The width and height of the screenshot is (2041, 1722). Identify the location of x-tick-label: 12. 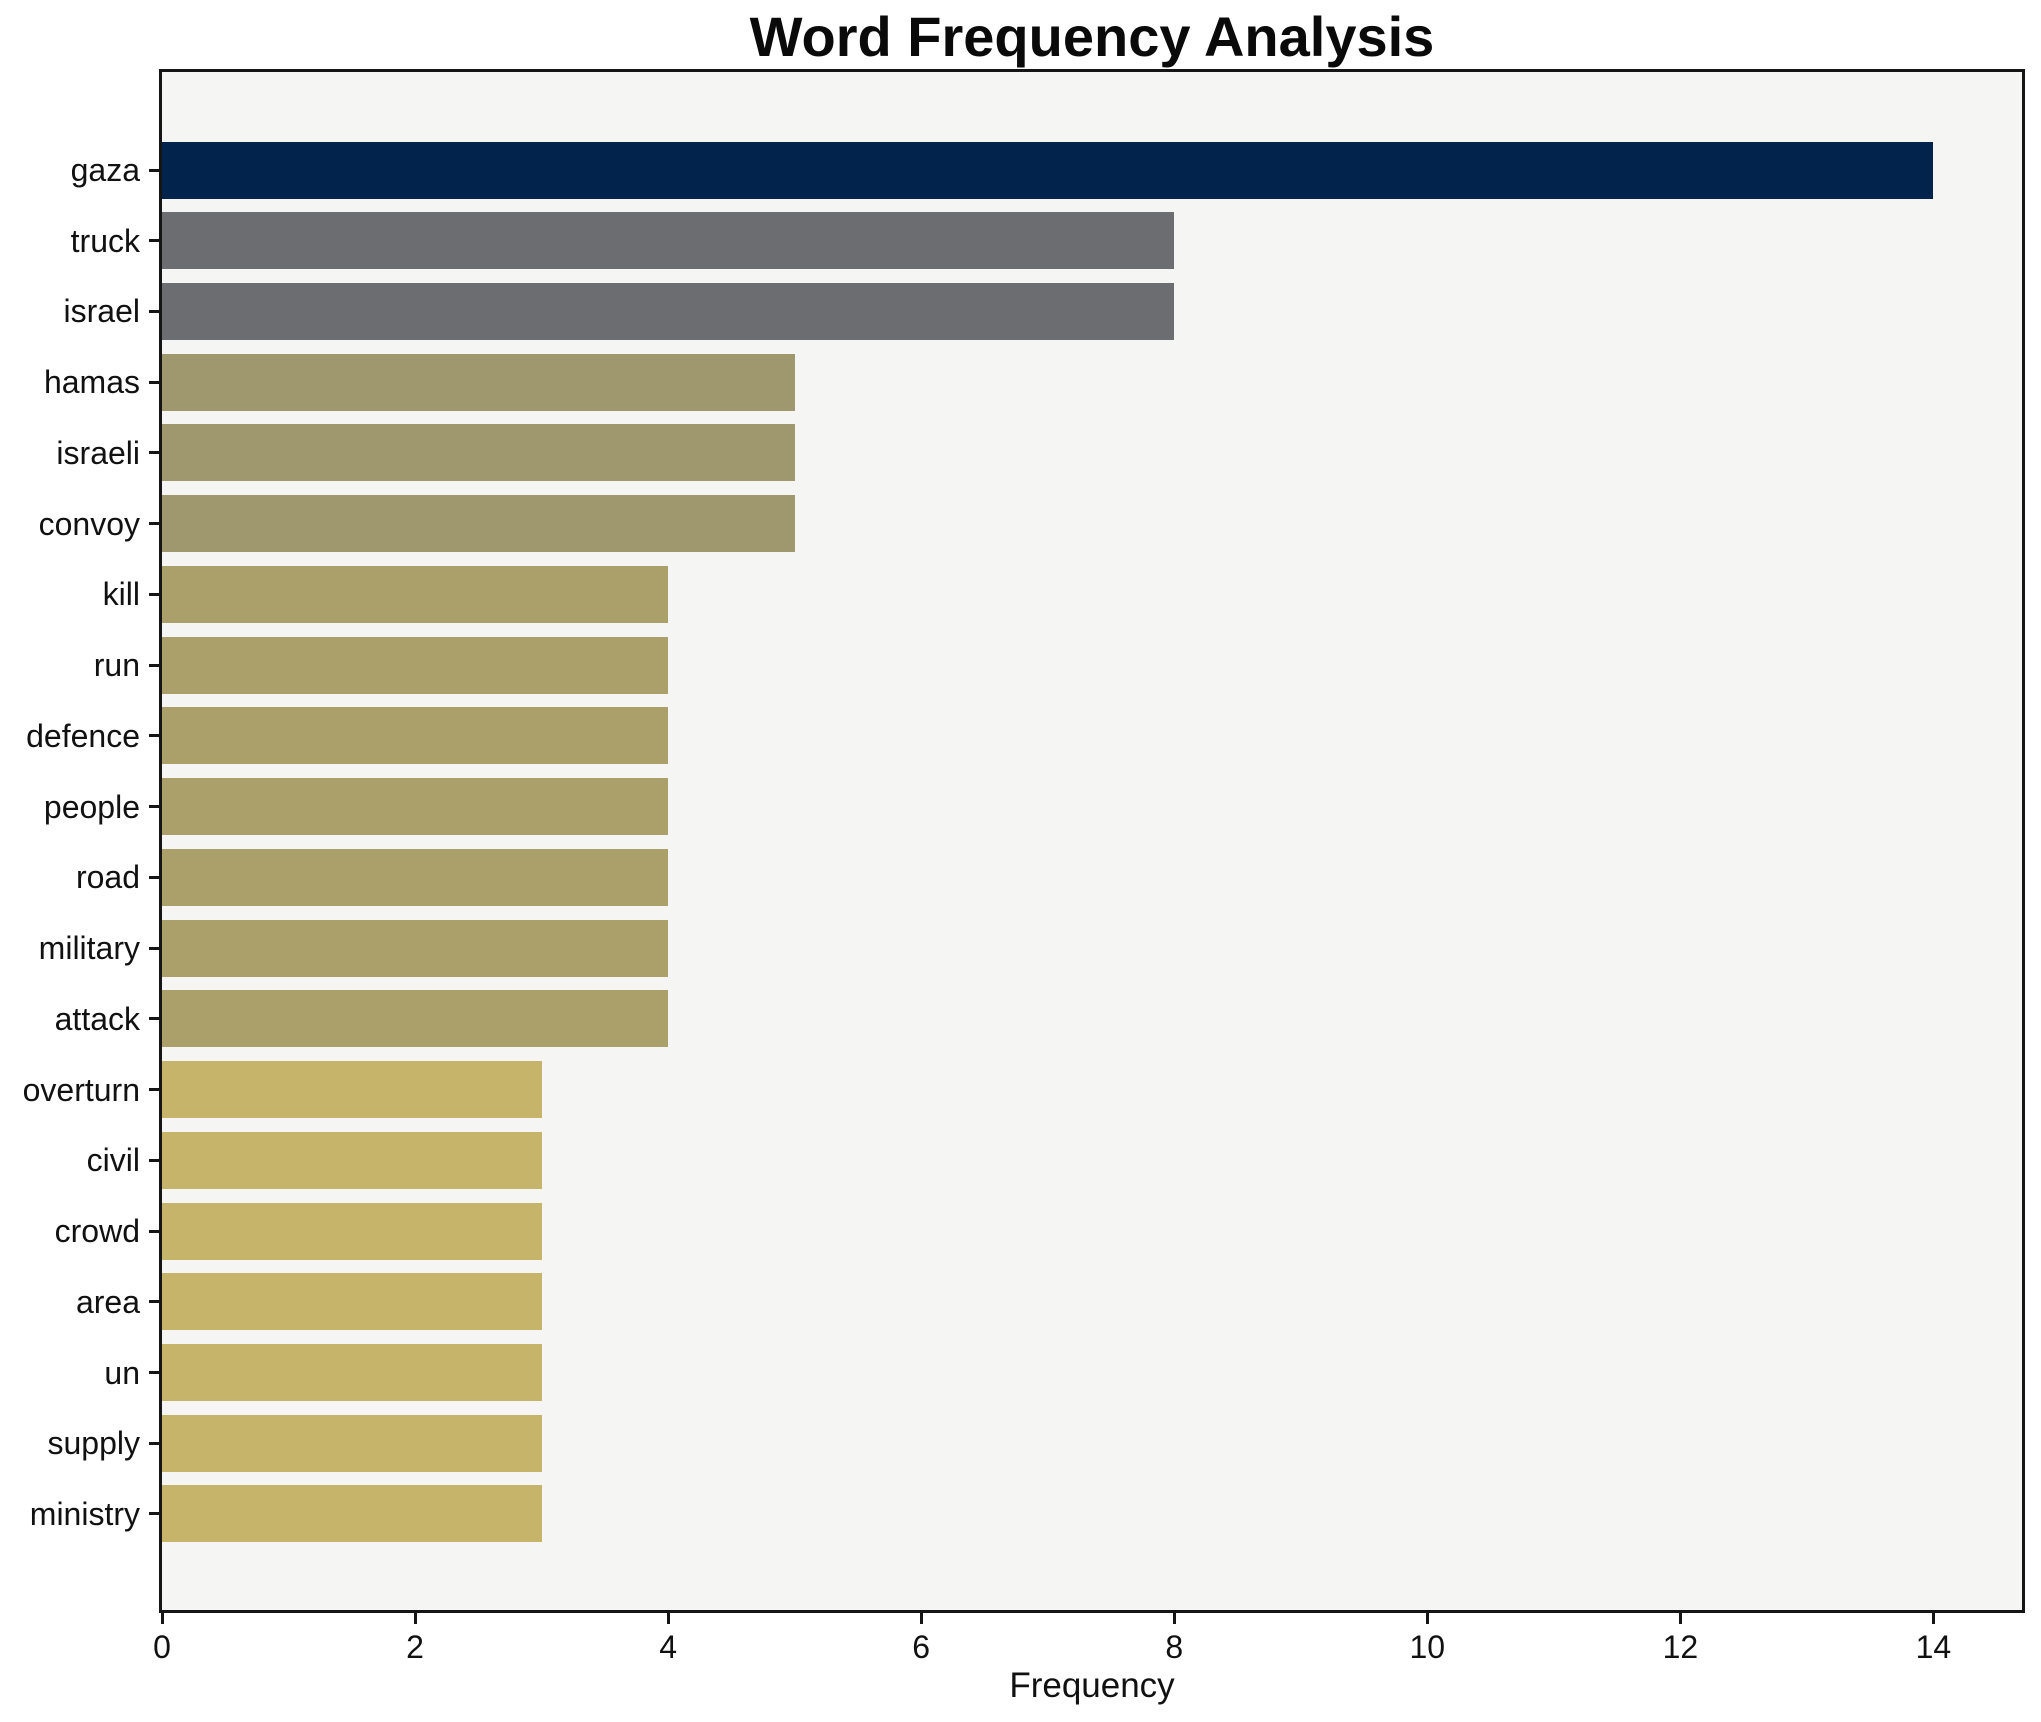
(1680, 1647).